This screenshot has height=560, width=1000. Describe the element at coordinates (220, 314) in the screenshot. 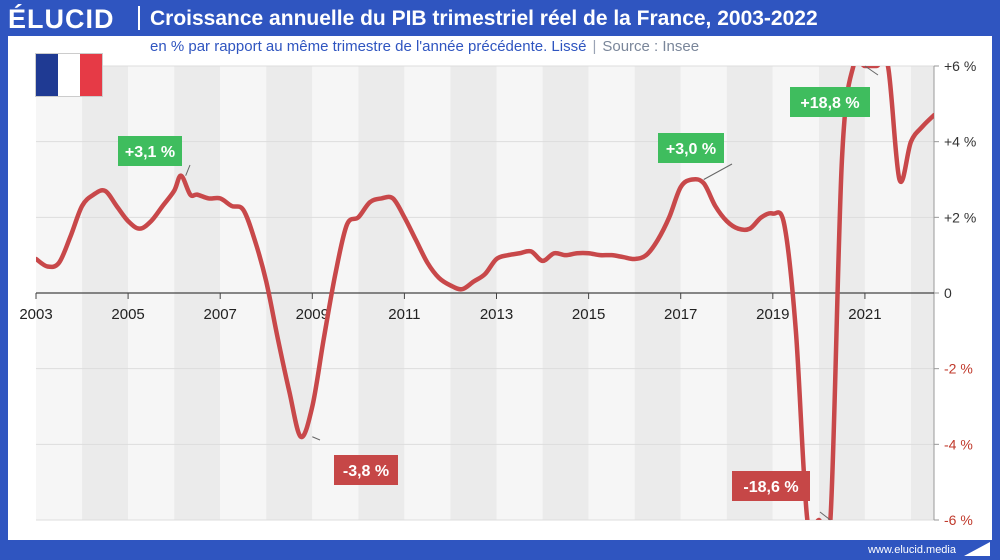

I see `x-tick-label: 2007` at that location.